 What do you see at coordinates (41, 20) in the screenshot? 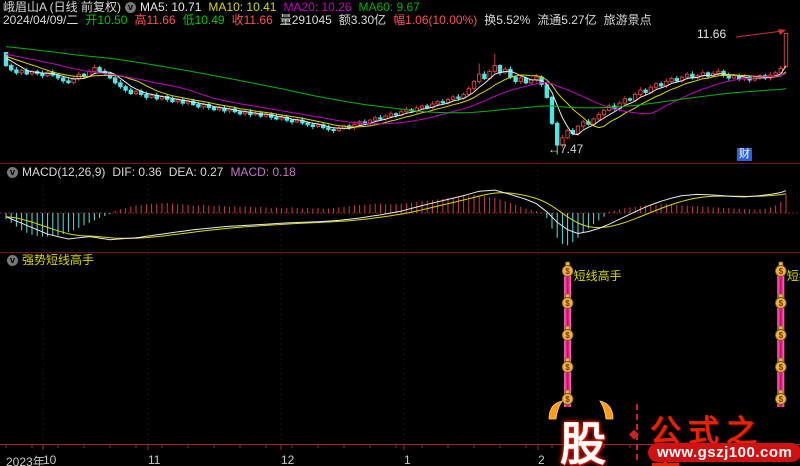
I see `quote-segment: 2024/04/09/二` at bounding box center [41, 20].